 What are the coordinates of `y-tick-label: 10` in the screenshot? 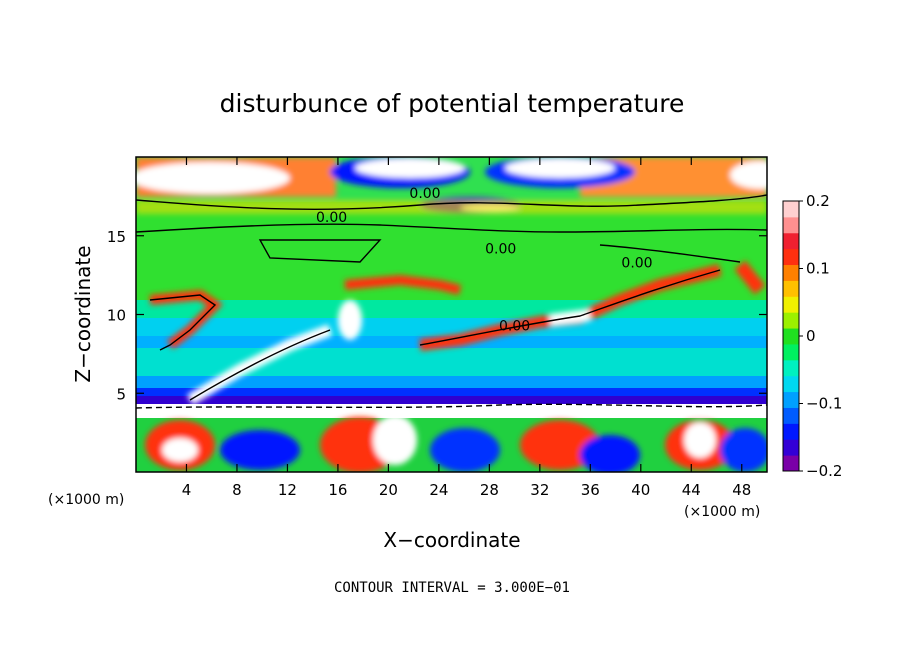 It's located at (116, 316).